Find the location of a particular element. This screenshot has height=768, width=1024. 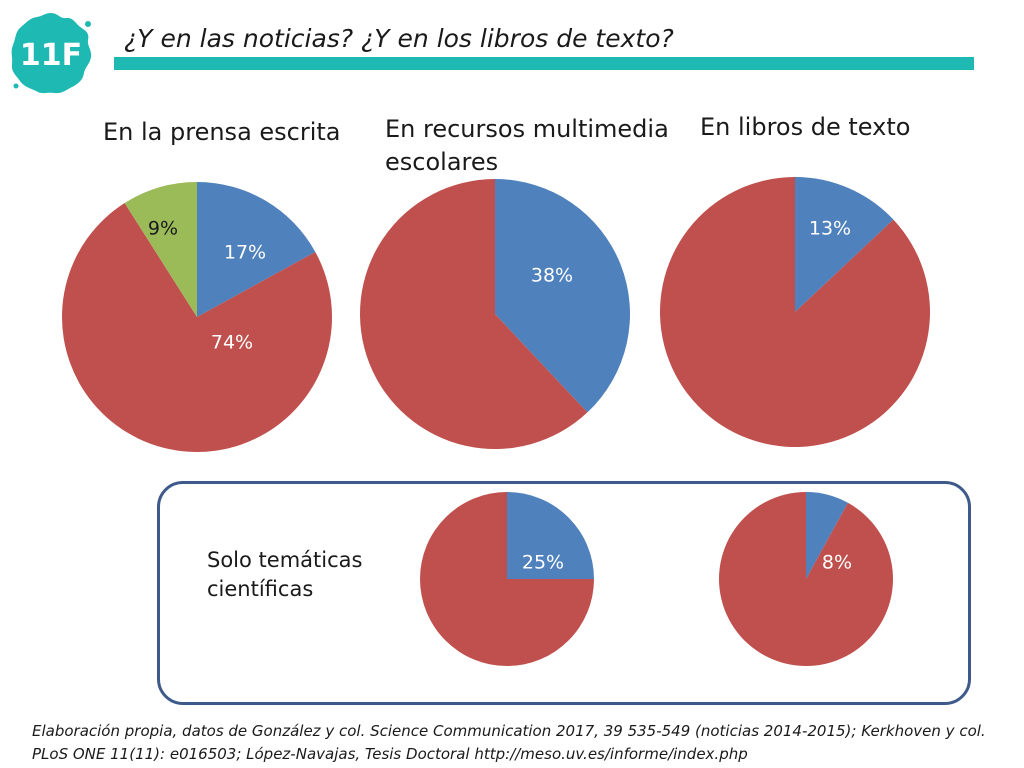

pie-3-label-1: 13% is located at coordinates (830, 229).